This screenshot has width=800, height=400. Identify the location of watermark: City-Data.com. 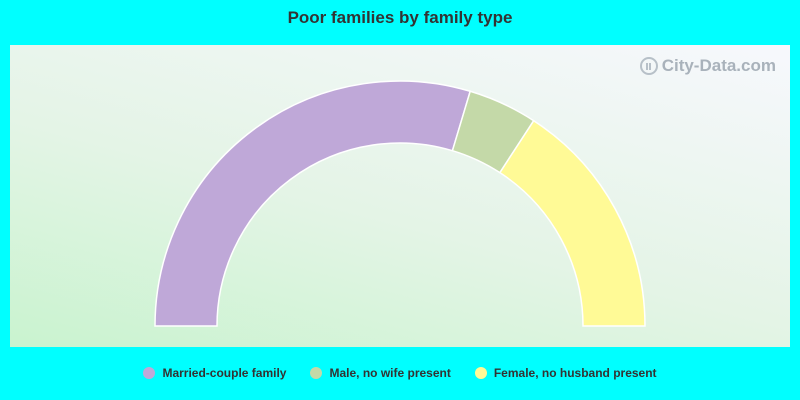
(707, 66).